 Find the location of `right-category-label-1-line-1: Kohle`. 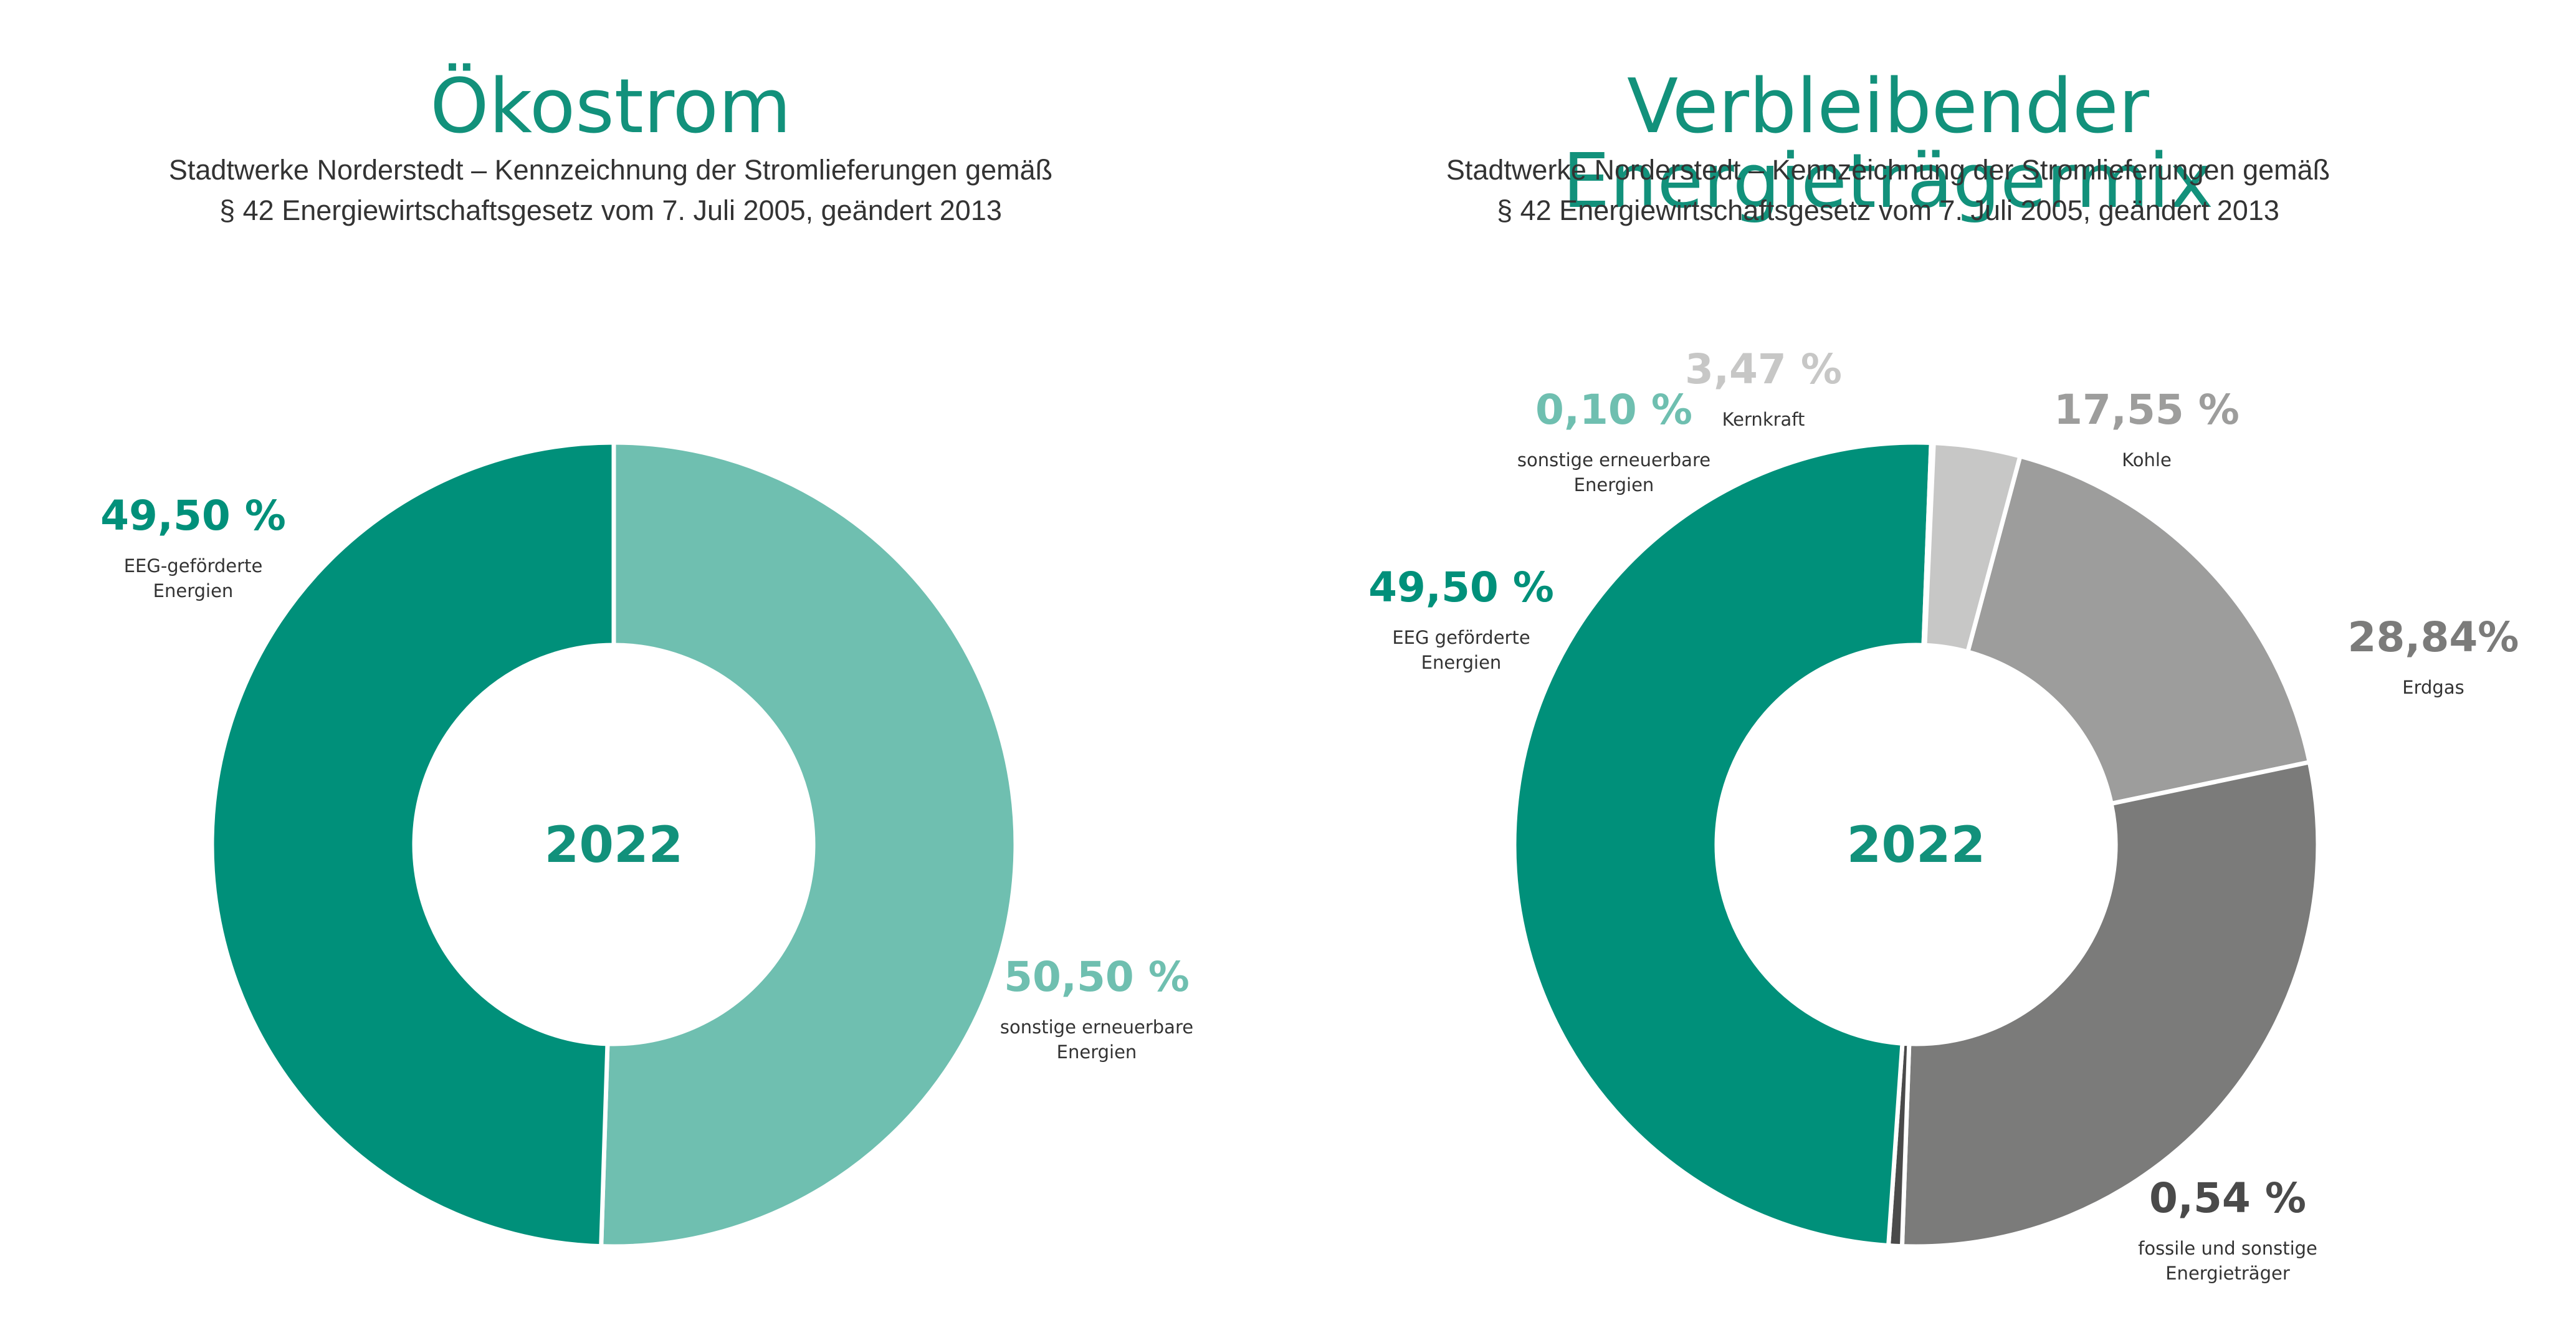

right-category-label-1-line-1: Kohle is located at coordinates (2147, 460).